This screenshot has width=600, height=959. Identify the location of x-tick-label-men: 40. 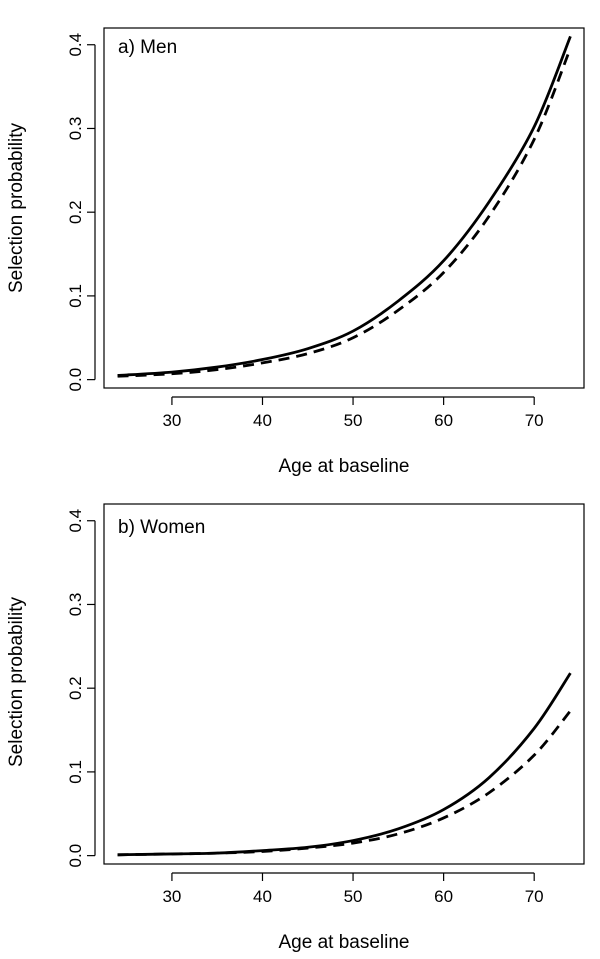
(262, 420).